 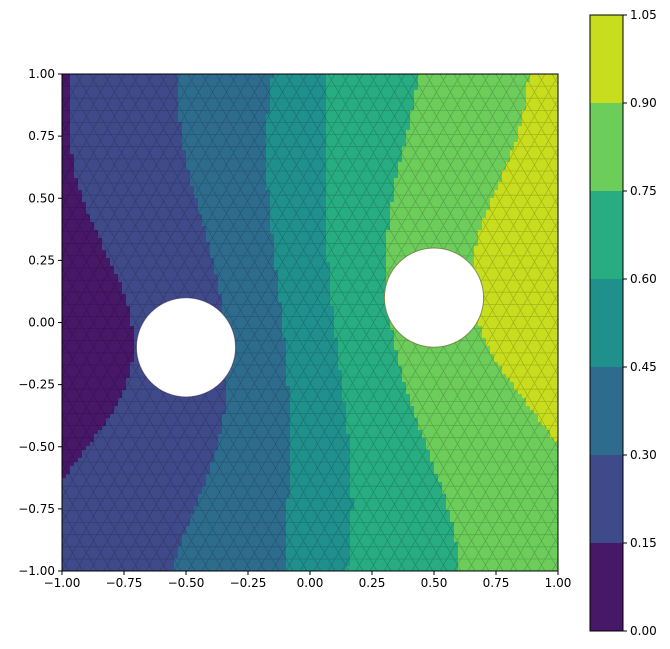 What do you see at coordinates (62, 583) in the screenshot?
I see `x-tick-label: −1.00` at bounding box center [62, 583].